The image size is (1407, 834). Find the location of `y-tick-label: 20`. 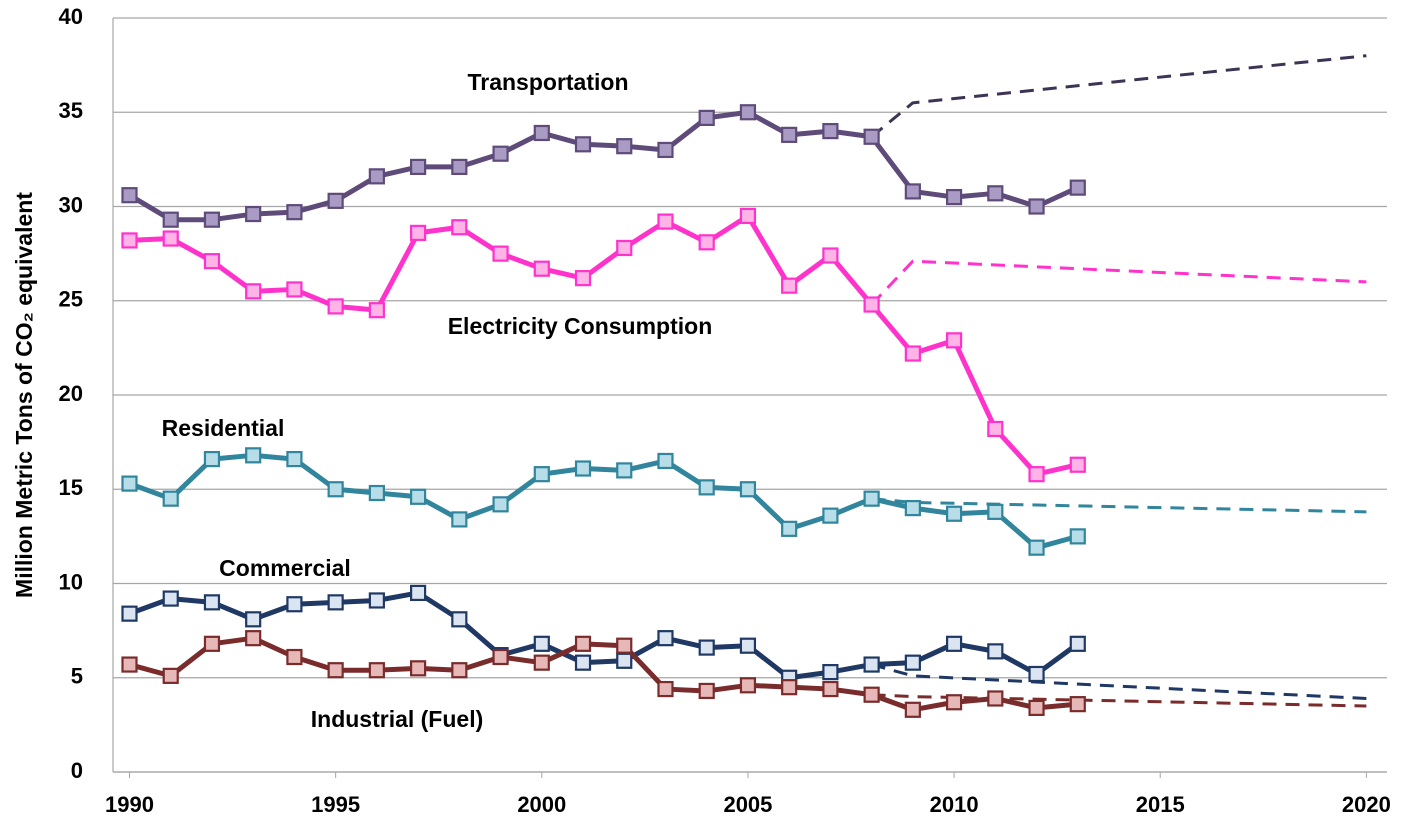

y-tick-label: 20 is located at coordinates (71, 393).